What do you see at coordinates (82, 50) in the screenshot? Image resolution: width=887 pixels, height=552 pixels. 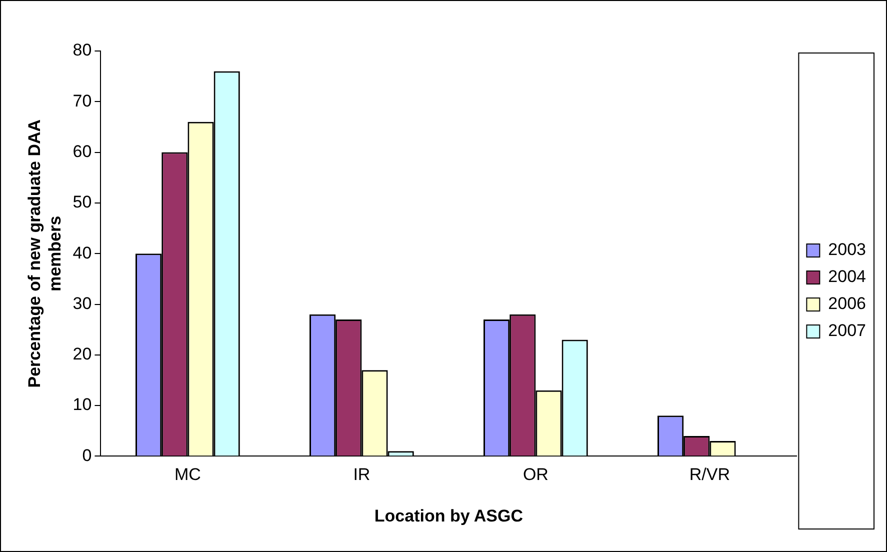 I see `y-tick-label: 80` at bounding box center [82, 50].